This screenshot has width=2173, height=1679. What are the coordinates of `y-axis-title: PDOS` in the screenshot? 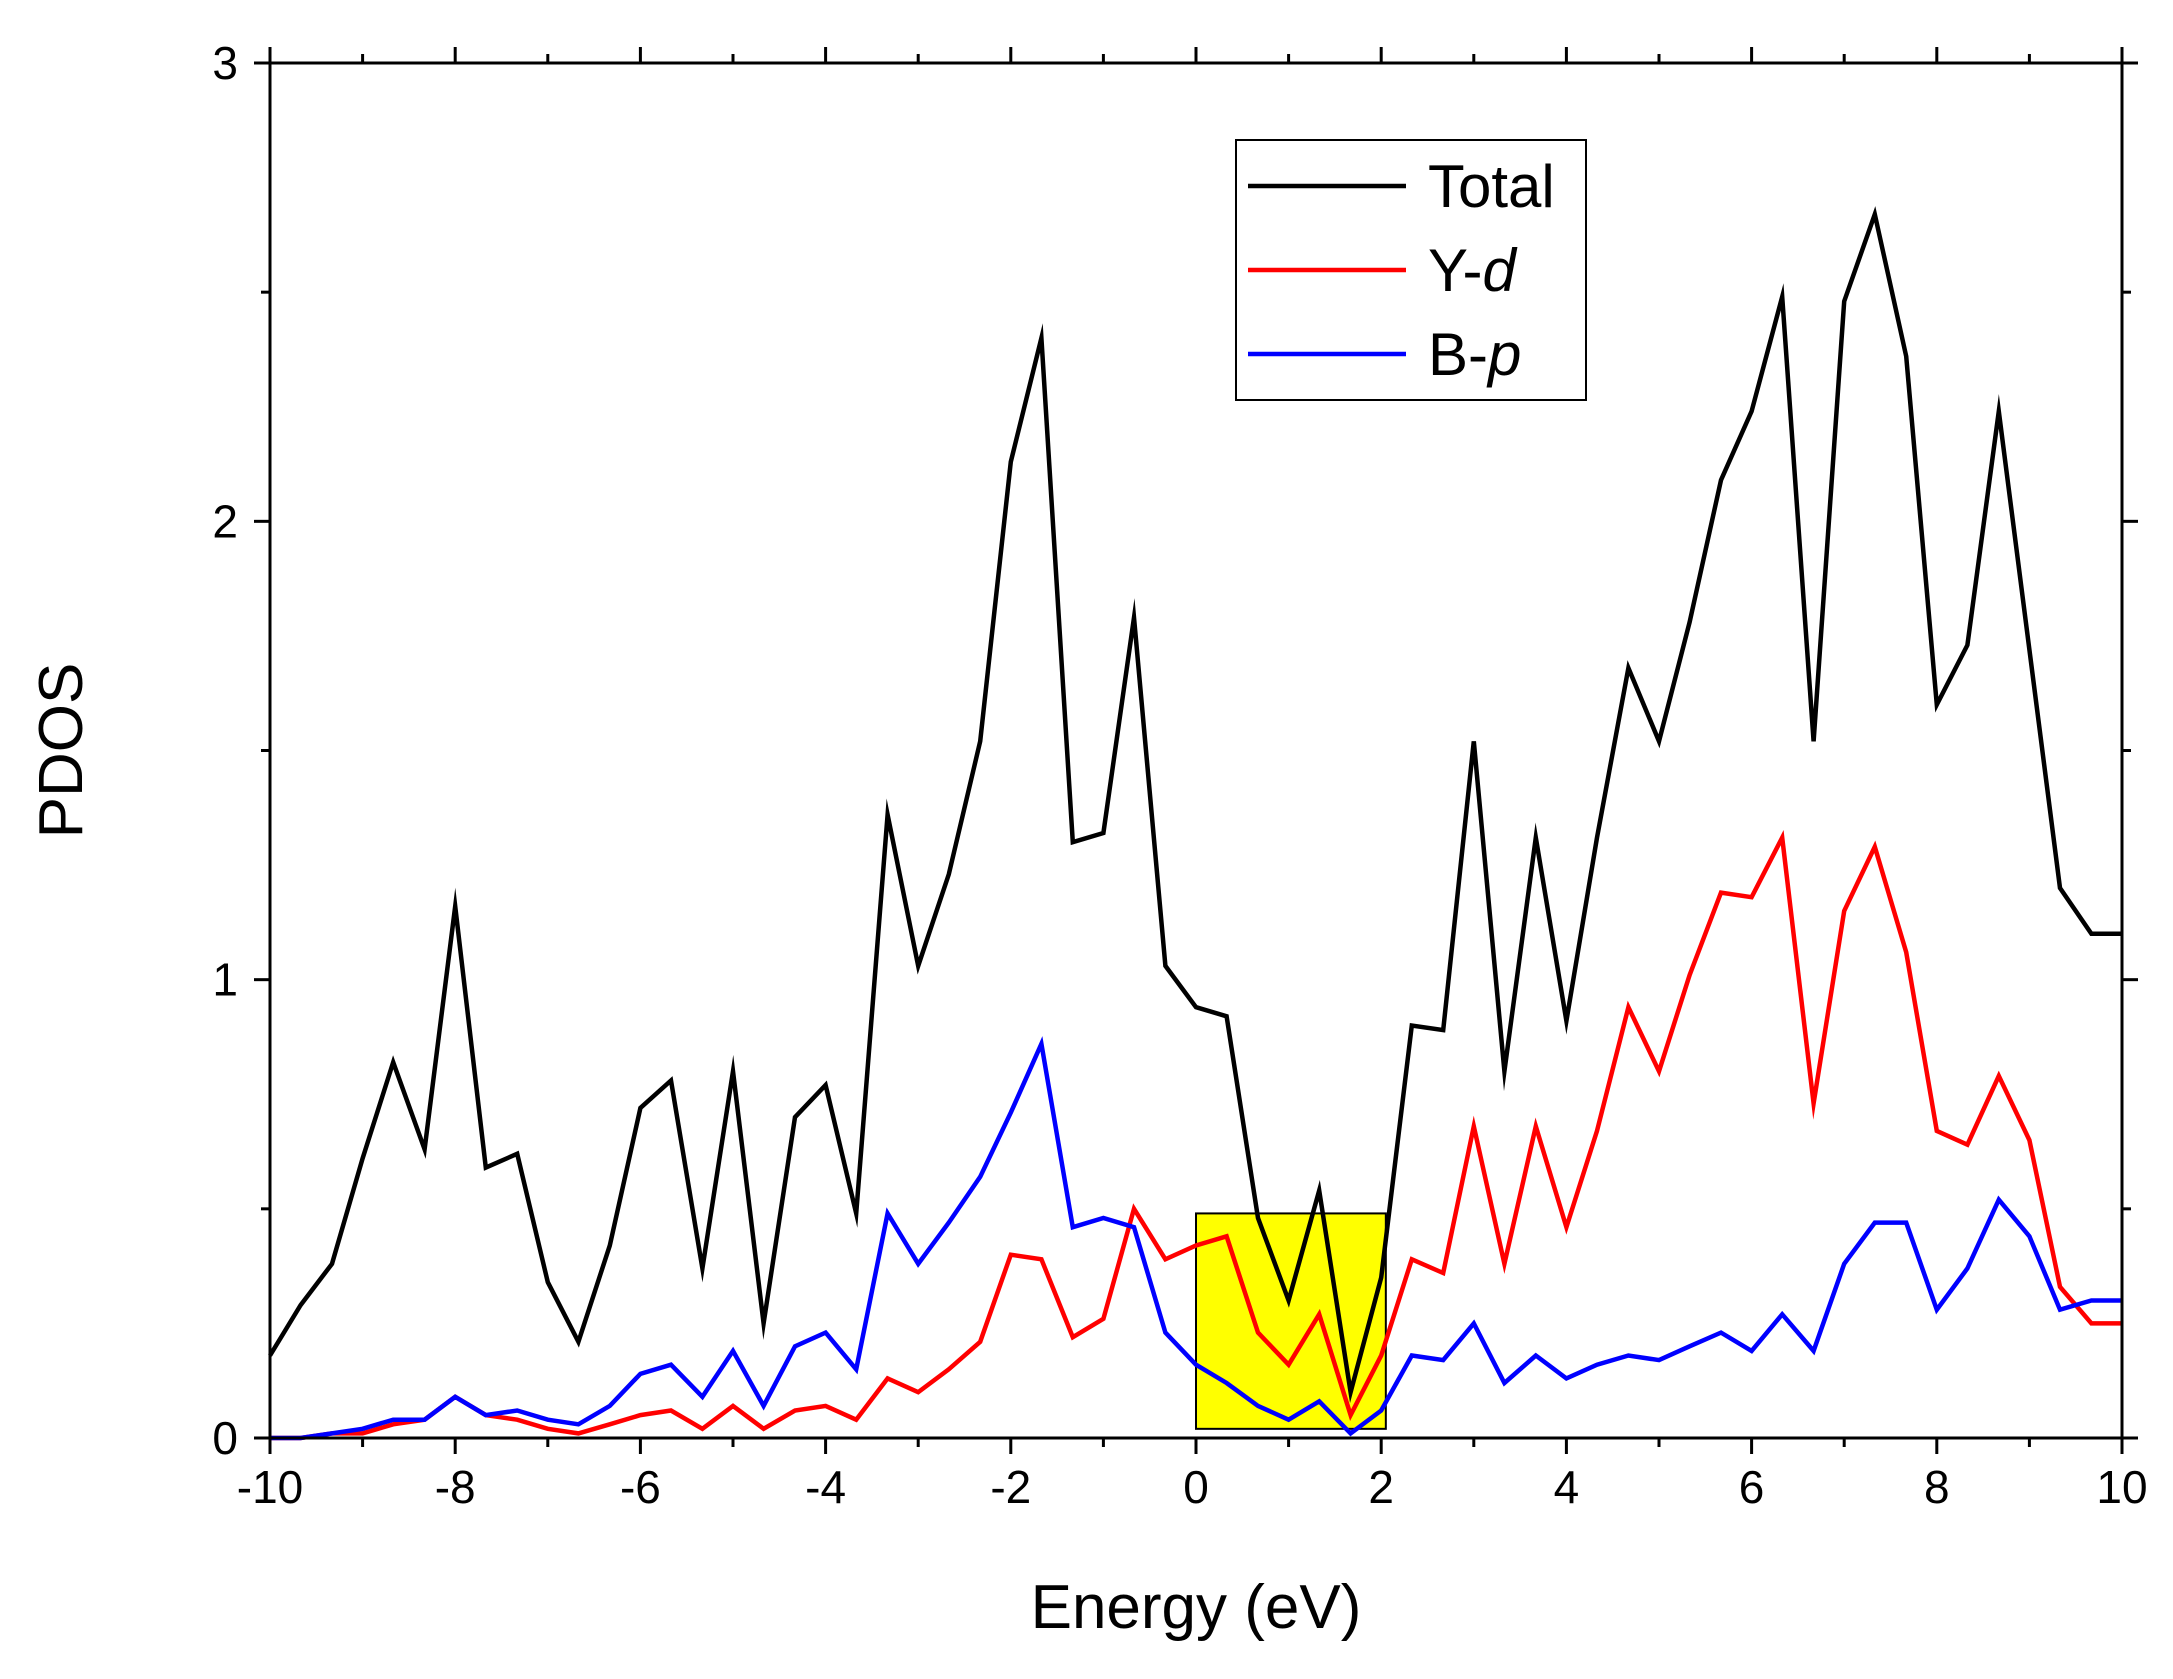 It's located at (61, 751).